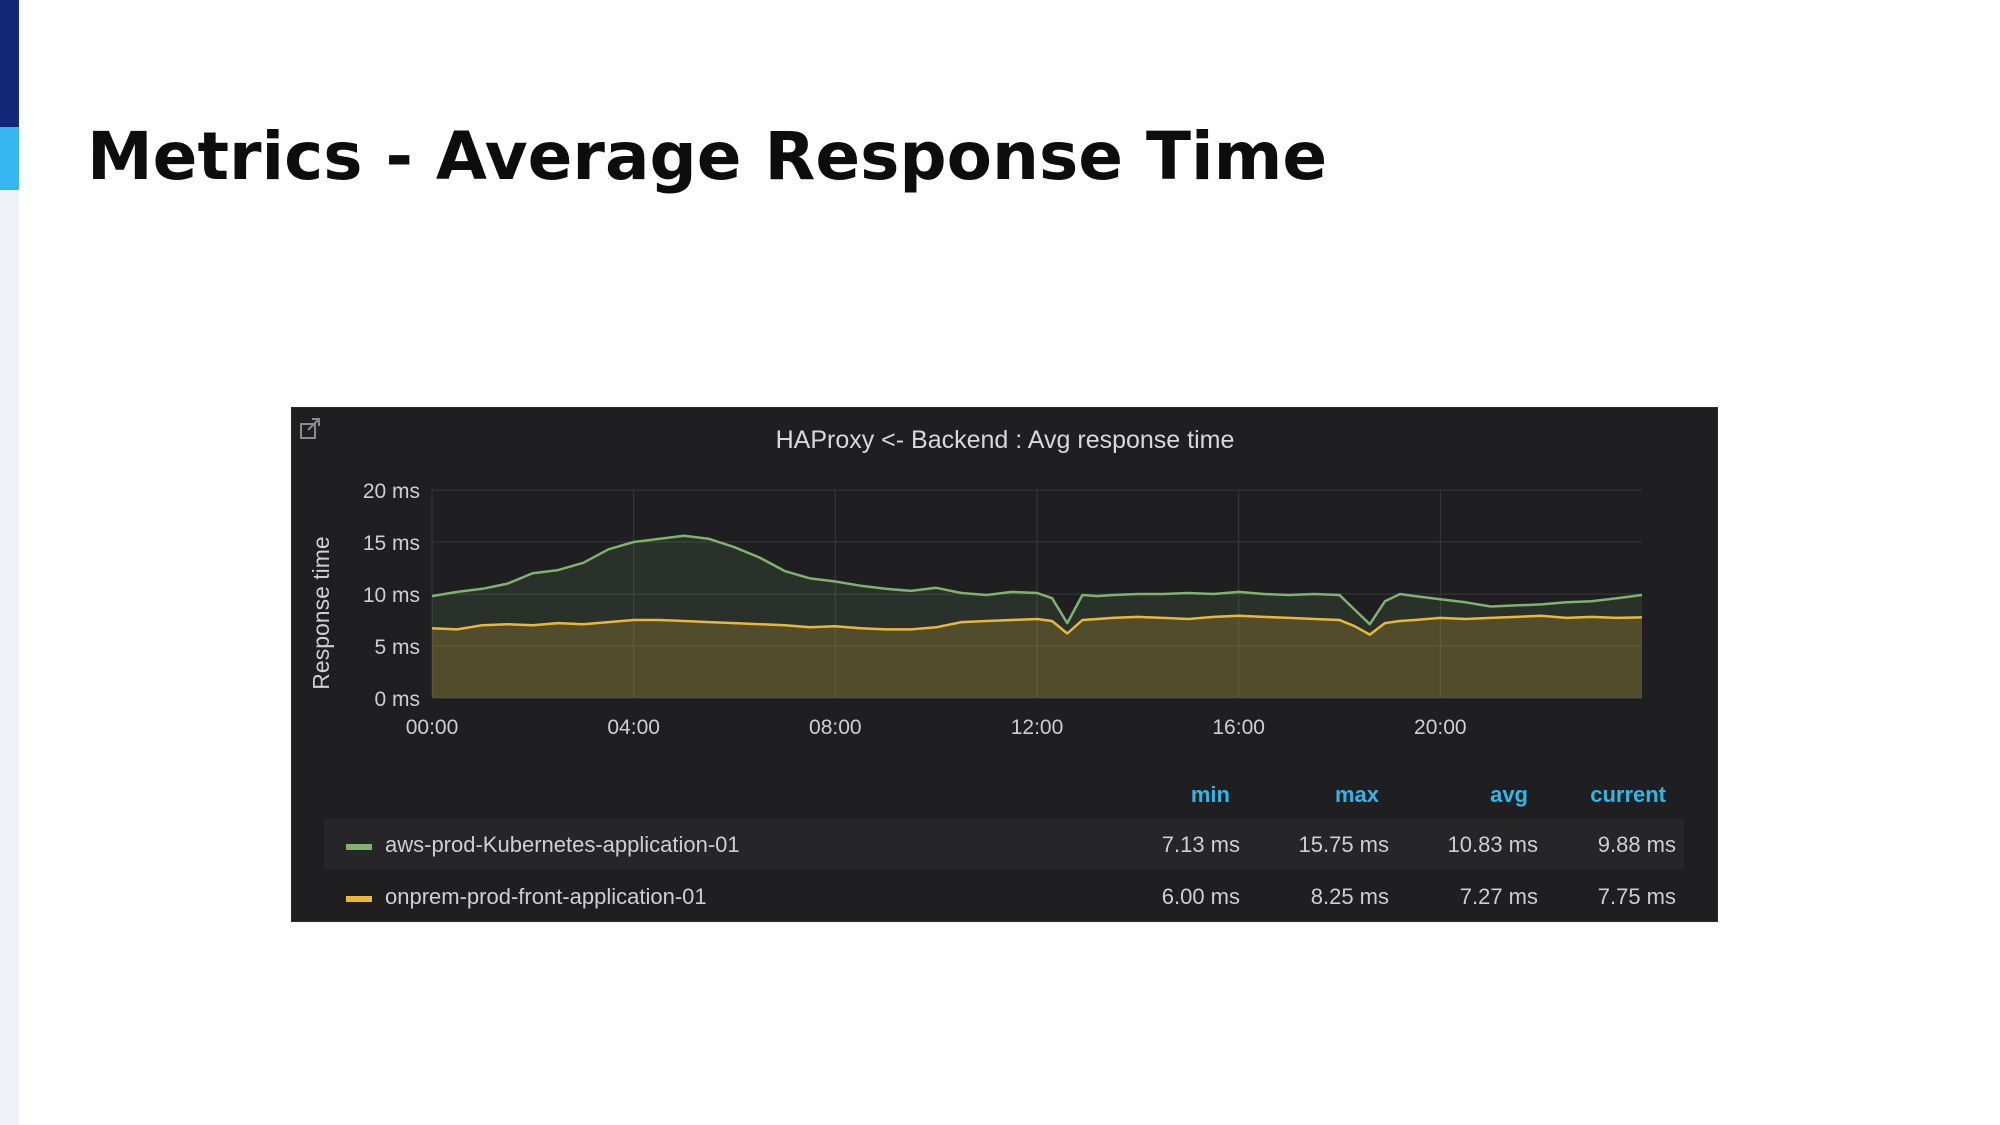 This screenshot has height=1125, width=2000. Describe the element at coordinates (1037, 727) in the screenshot. I see `x-tick-label: 12:00` at that location.